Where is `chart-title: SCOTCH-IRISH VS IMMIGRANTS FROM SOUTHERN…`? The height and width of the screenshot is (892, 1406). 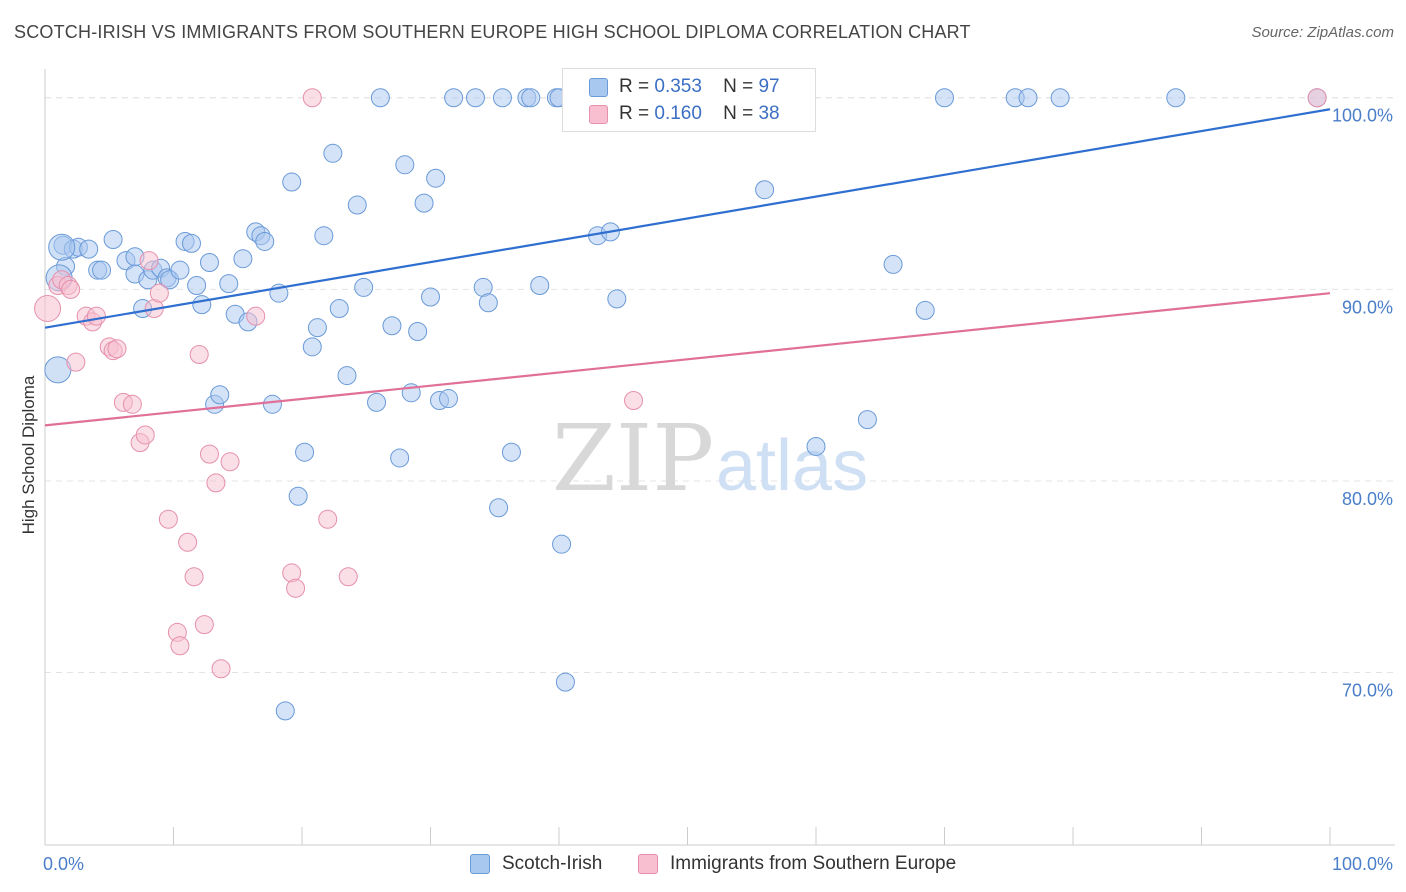
chart-title: SCOTCH-IRISH VS IMMIGRANTS FROM SOUTHERN… is located at coordinates (492, 32).